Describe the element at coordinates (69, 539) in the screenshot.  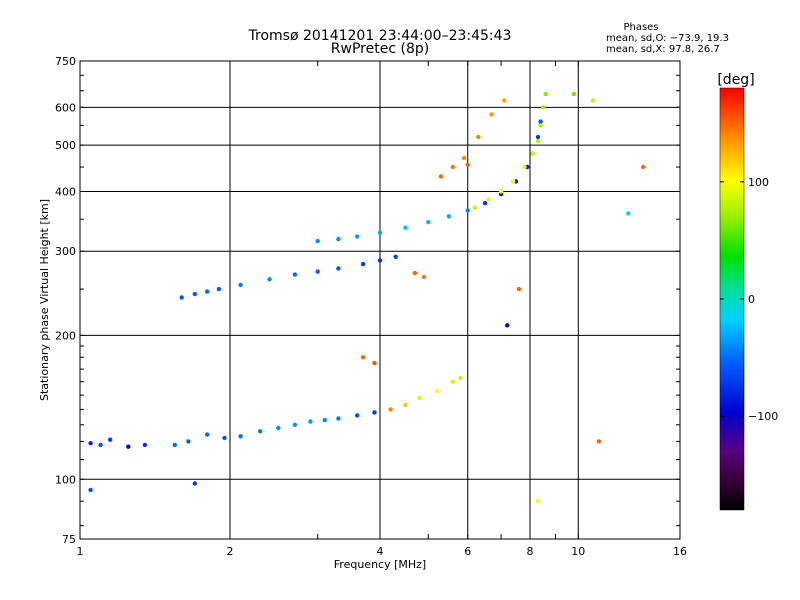
I see `y-tick-label: 75` at that location.